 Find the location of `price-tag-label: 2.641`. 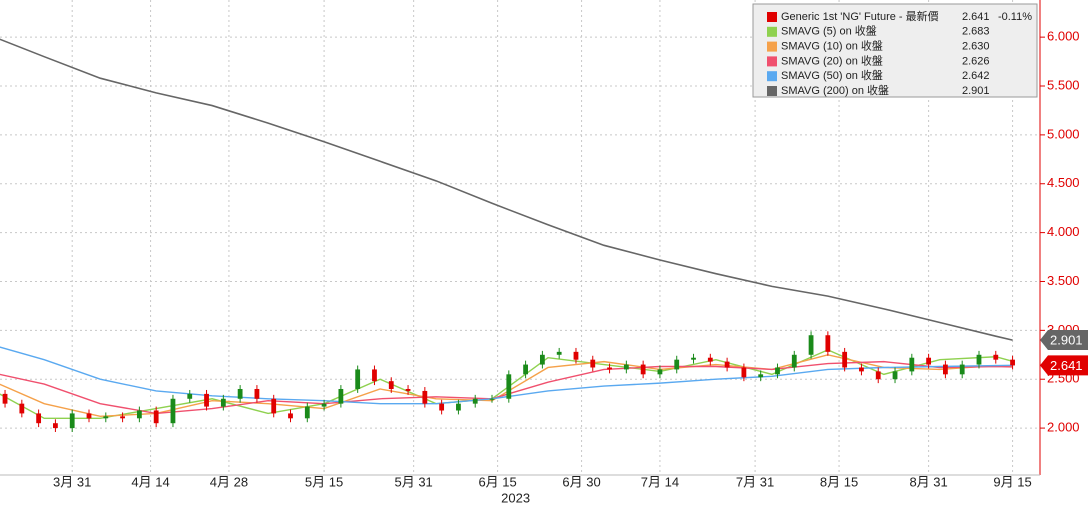

price-tag-label: 2.641 is located at coordinates (1066, 365).